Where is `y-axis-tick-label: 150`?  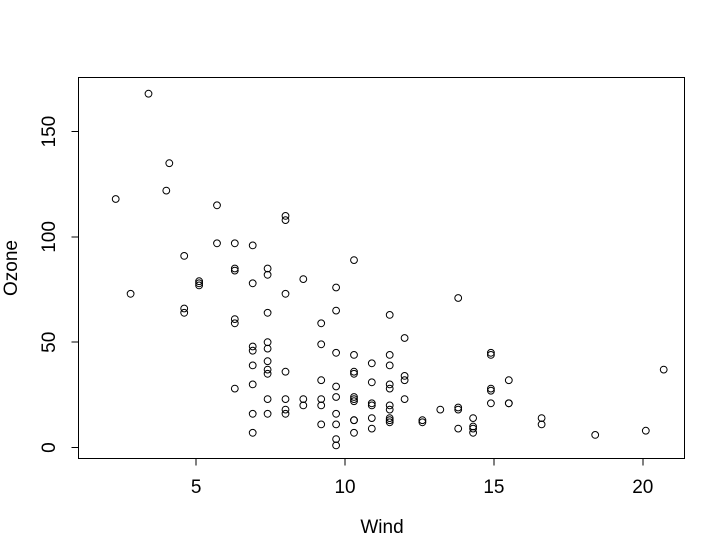
y-axis-tick-label: 150 is located at coordinates (49, 132).